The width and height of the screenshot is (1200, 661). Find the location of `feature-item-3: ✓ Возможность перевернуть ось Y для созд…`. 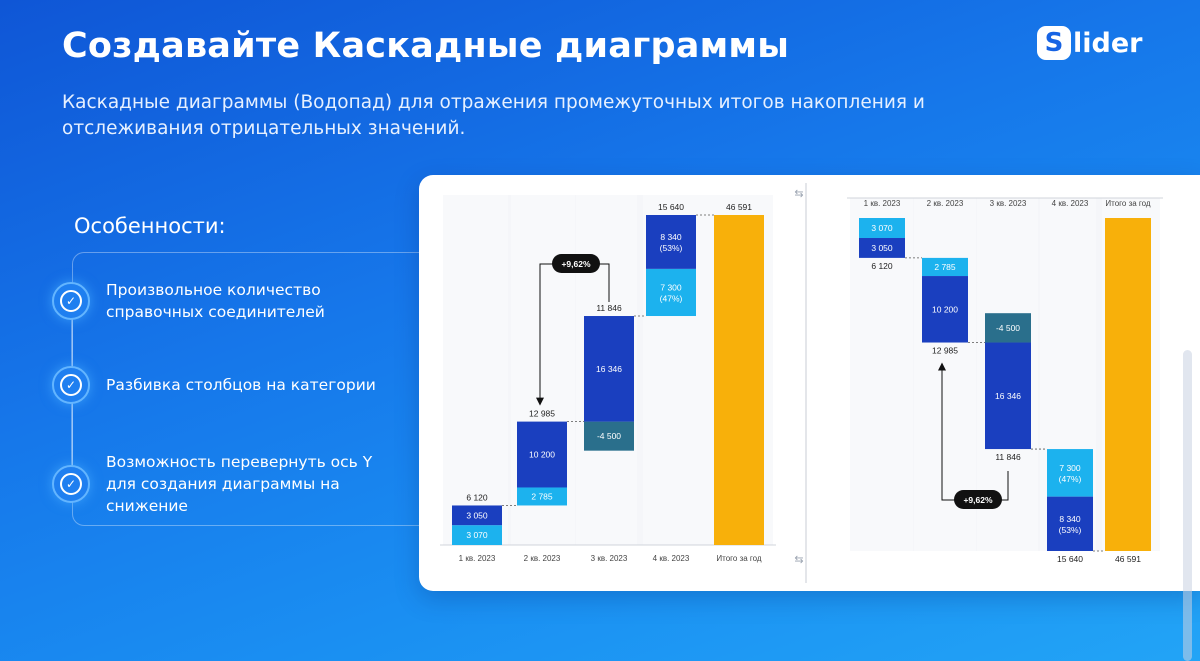

feature-item-3: ✓ Возможность перевернуть ось Y для созд… is located at coordinates (229, 484).